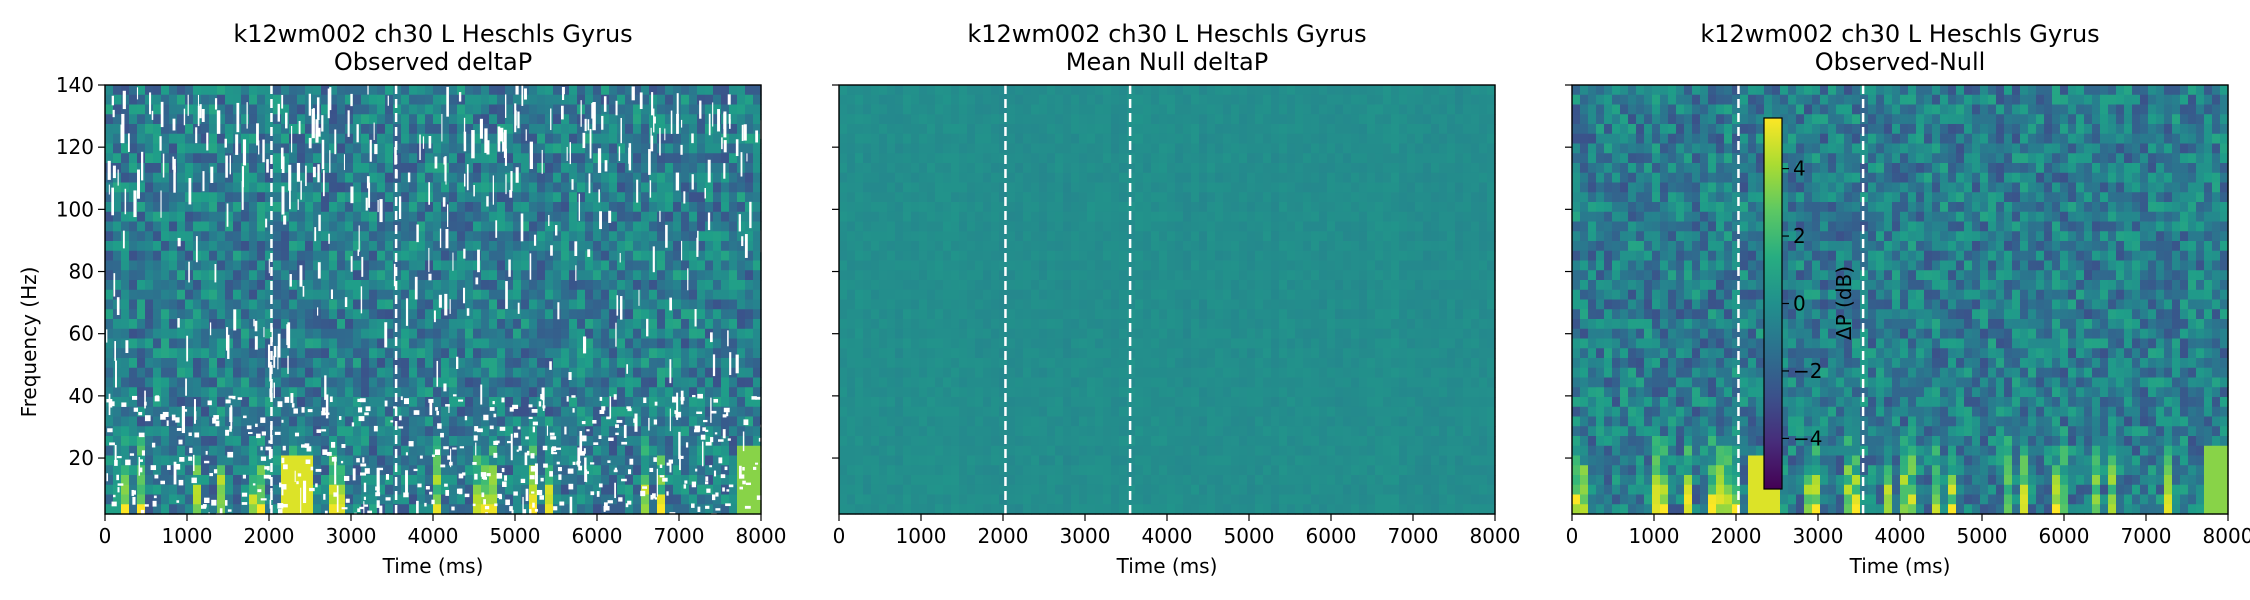  What do you see at coordinates (433, 536) in the screenshot?
I see `x-tick-label: 4000` at bounding box center [433, 536].